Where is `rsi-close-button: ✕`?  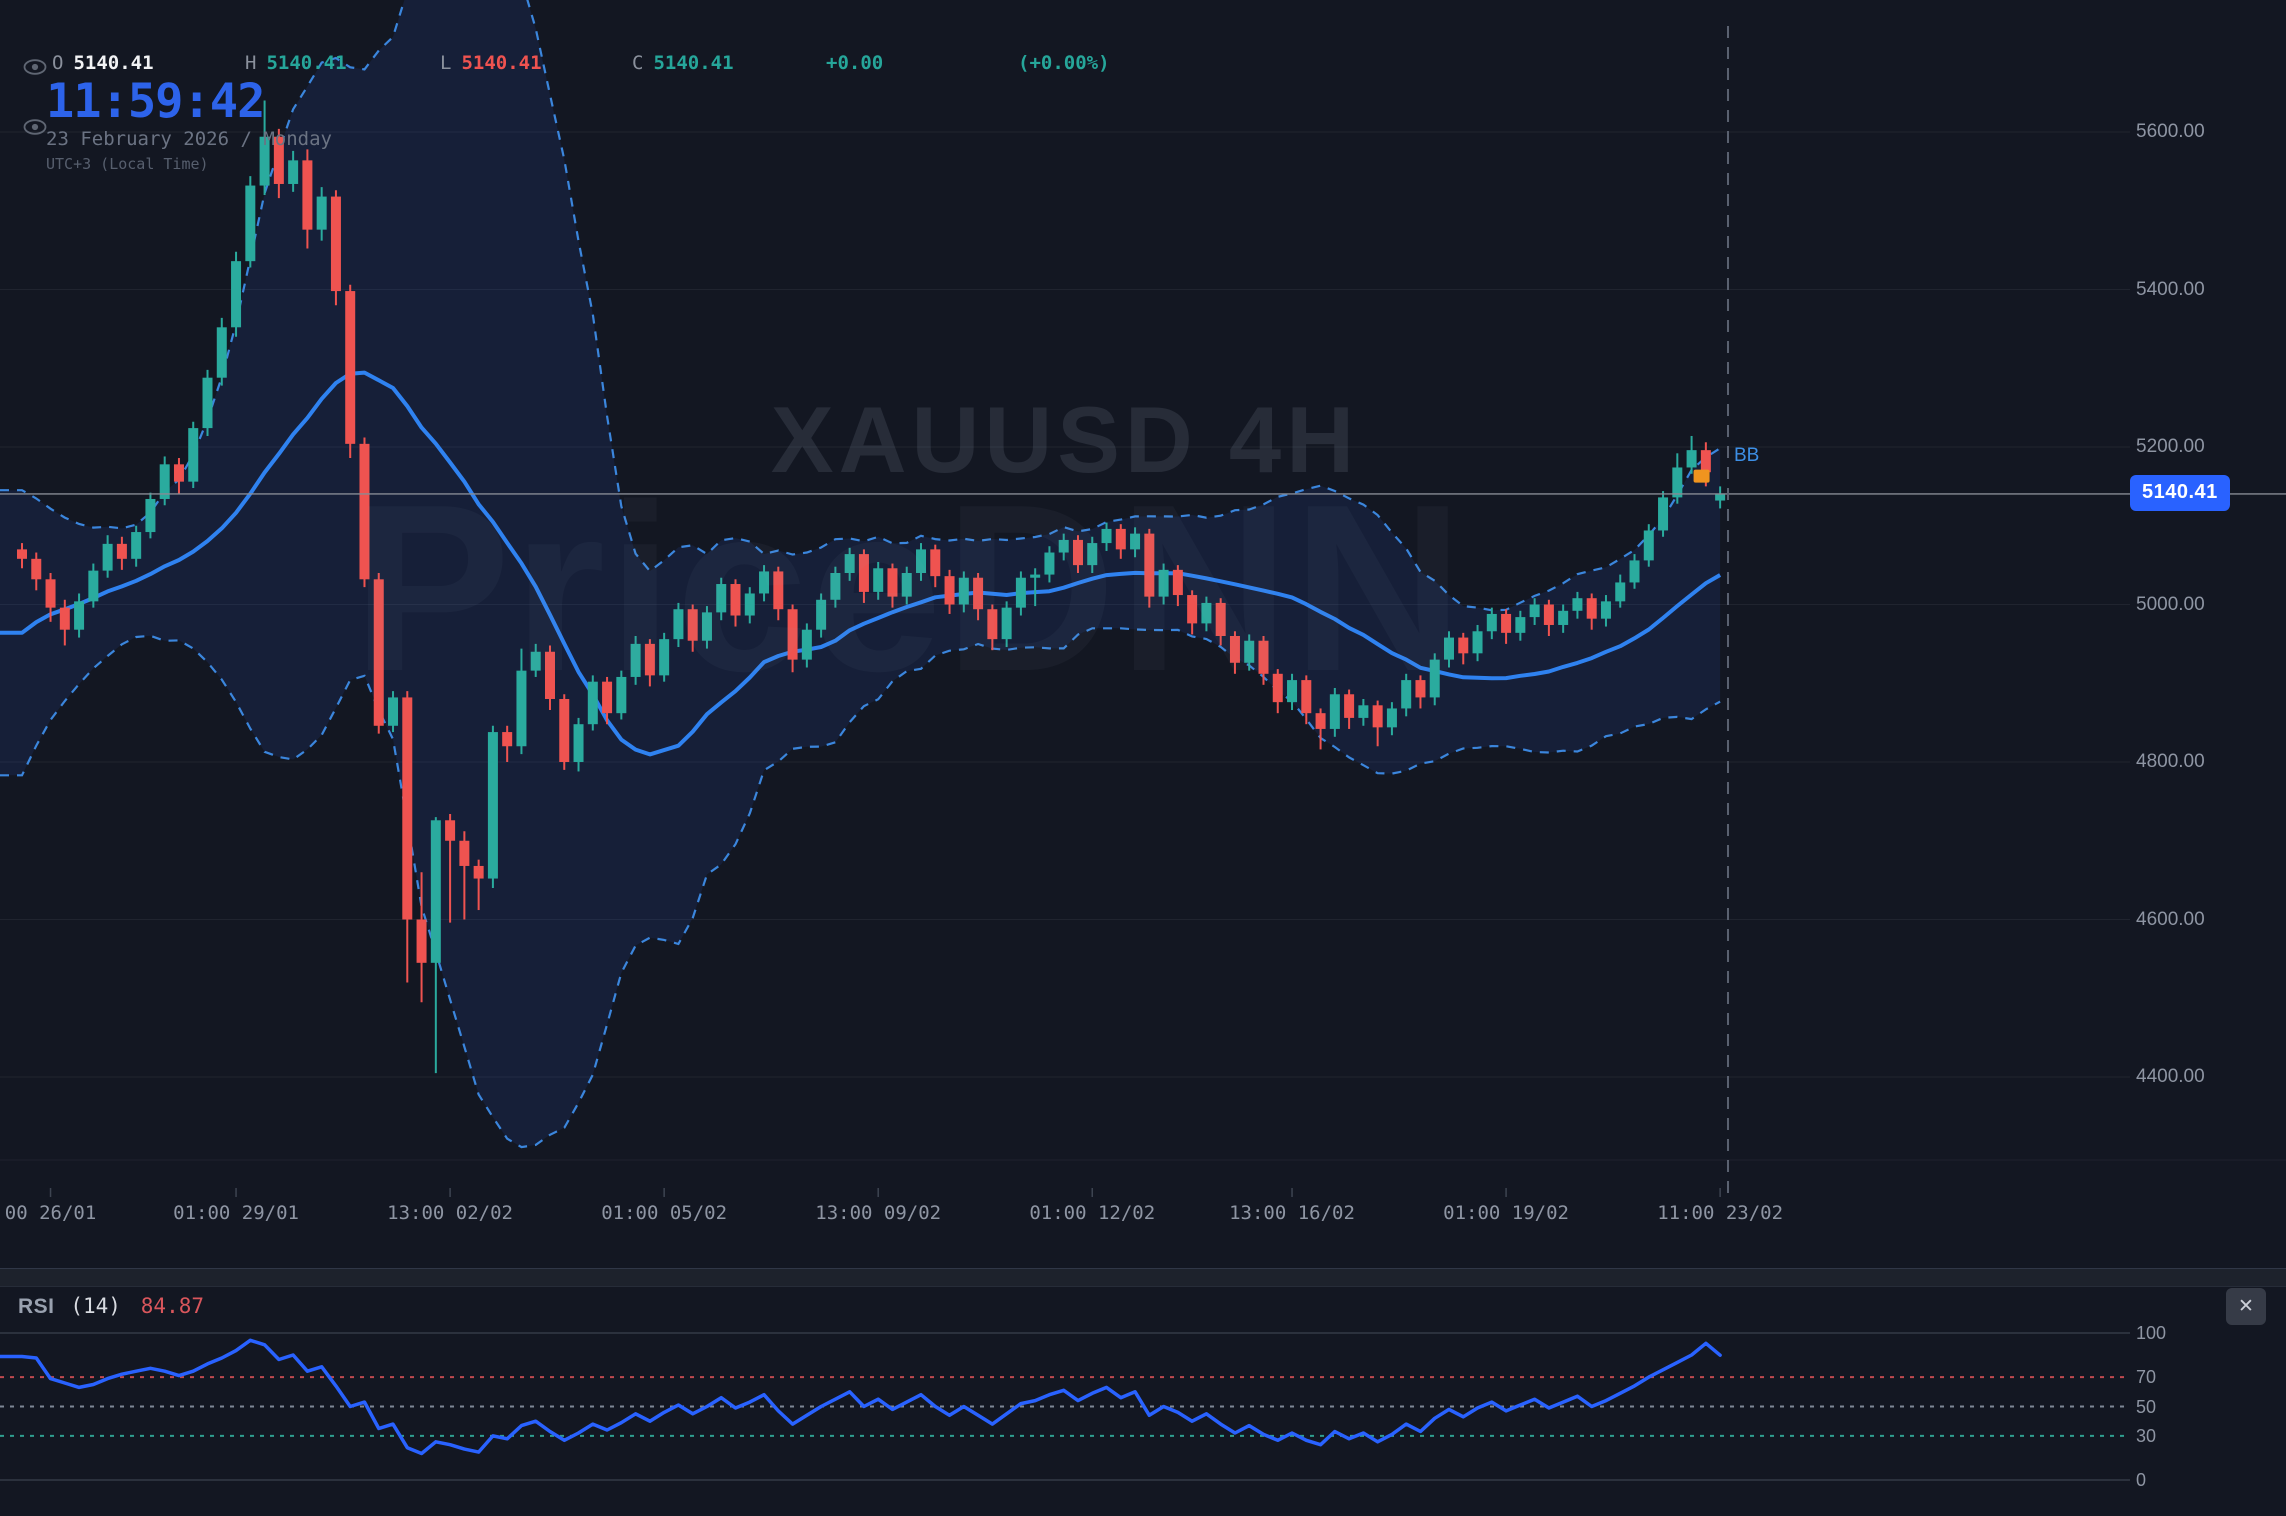
rsi-close-button: ✕ is located at coordinates (2246, 1306).